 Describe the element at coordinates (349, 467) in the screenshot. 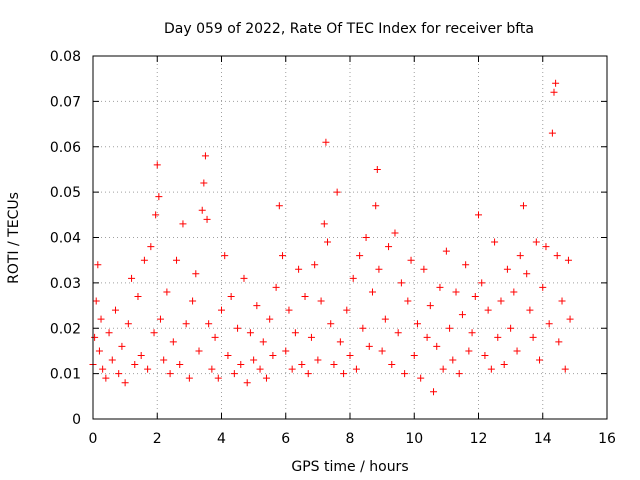

I see `x-axis-label: GPS time / hours` at that location.